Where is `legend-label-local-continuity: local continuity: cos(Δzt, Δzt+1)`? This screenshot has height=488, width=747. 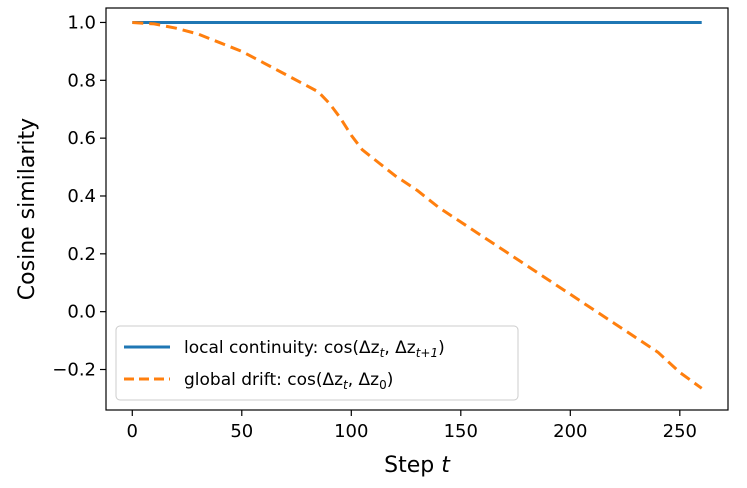
legend-label-local-continuity: local continuity: cos(Δzt, Δzt+1) is located at coordinates (314, 349).